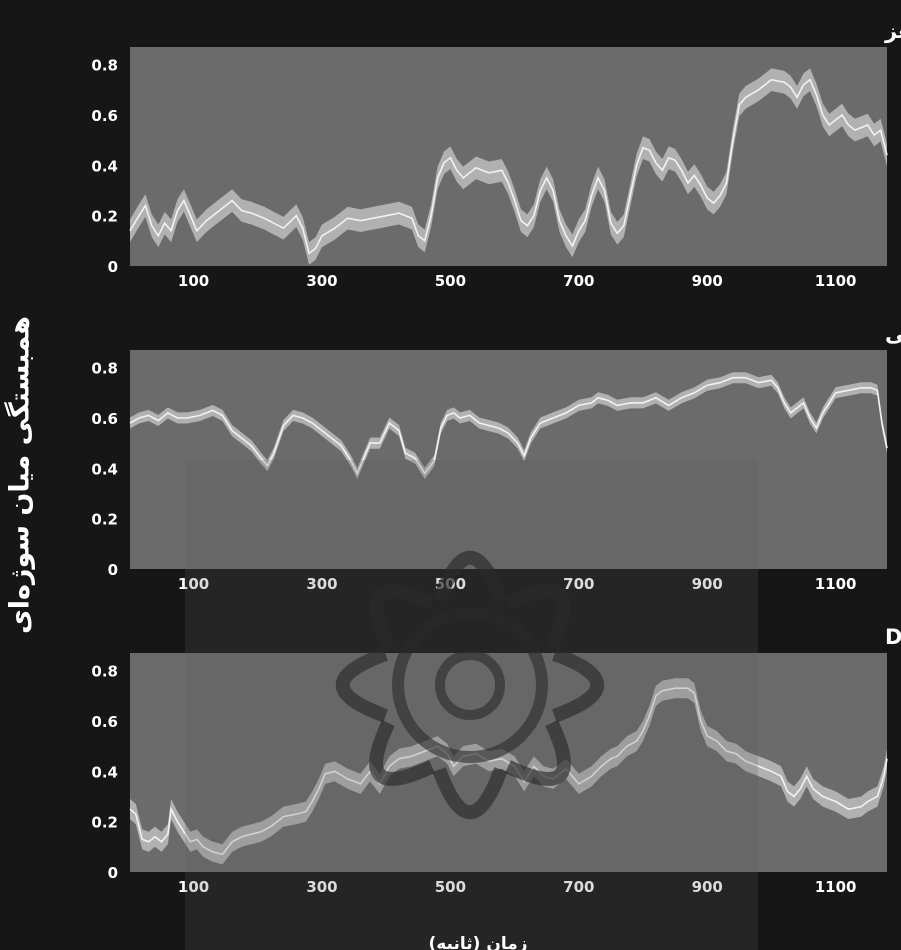 The image size is (901, 950). I want to click on watermark-core, so click(470, 685).